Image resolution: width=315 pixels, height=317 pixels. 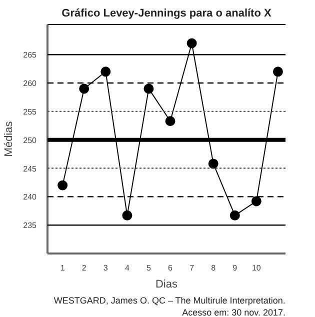 What do you see at coordinates (30, 140) in the screenshot?
I see `y-tick-label: 250` at bounding box center [30, 140].